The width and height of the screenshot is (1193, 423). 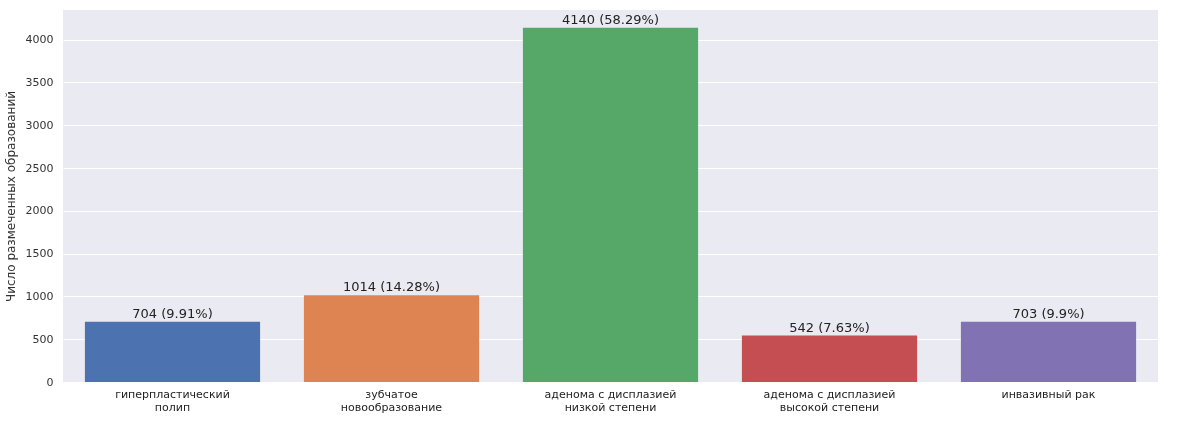 What do you see at coordinates (39, 254) in the screenshot?
I see `y-tick-label: 1500` at bounding box center [39, 254].